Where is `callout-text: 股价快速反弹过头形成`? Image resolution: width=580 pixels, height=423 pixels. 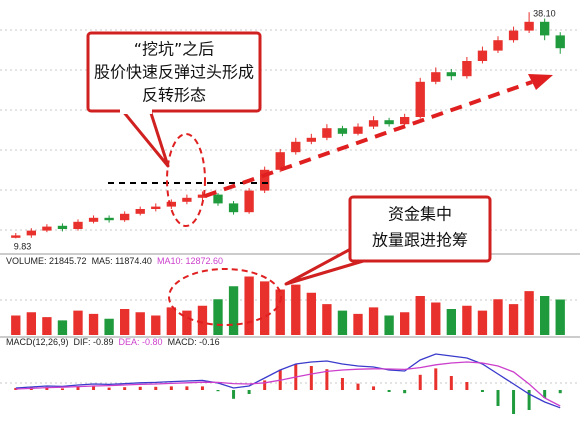 callout-text: 股价快速反弹过头形成 is located at coordinates (174, 72).